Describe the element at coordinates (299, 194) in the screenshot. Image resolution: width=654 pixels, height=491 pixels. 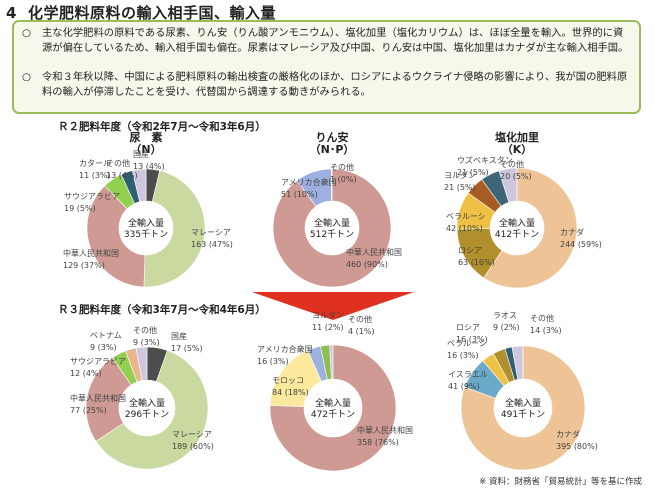
I see `slice-value-label: 51 (10%)` at that location.